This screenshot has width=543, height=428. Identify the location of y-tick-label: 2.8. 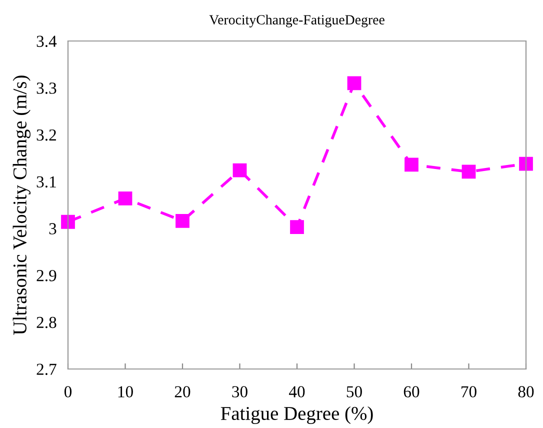
(46, 322).